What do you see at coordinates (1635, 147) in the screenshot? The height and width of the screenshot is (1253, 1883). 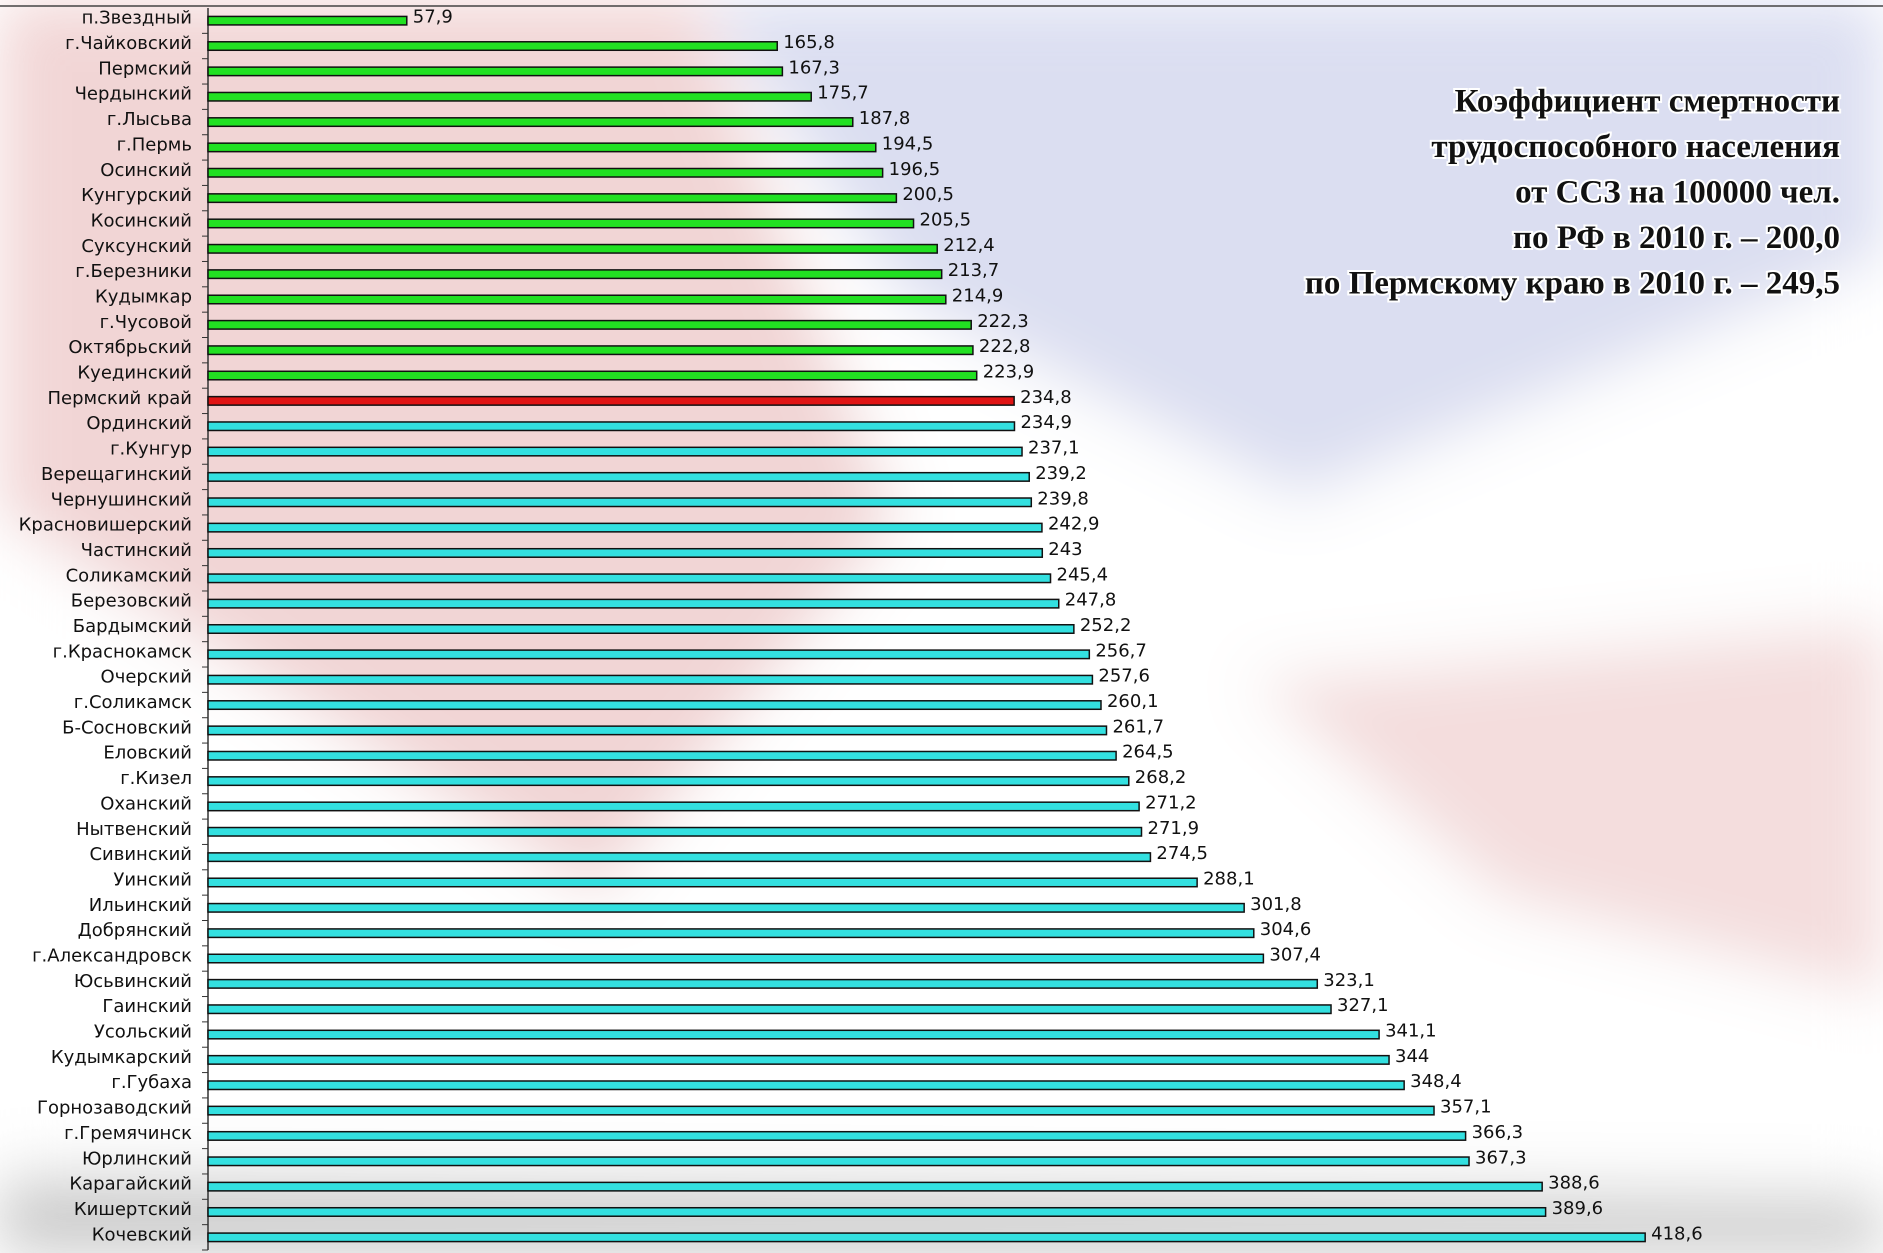 I see `title-line: трудоспособного населения` at bounding box center [1635, 147].